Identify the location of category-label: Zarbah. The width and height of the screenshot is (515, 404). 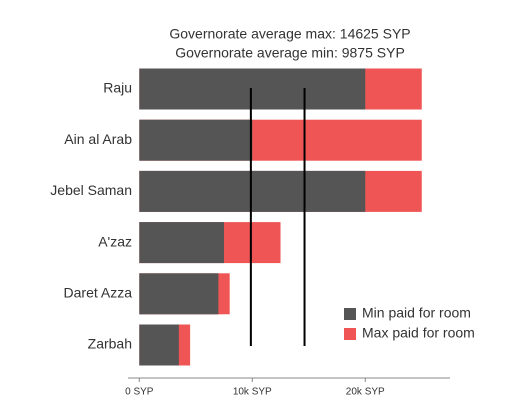
(110, 344).